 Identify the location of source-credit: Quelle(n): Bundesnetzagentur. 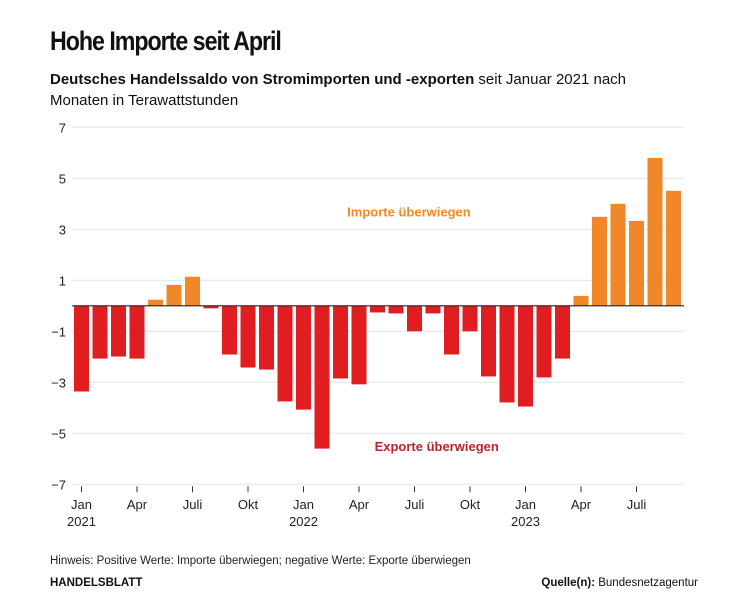
(619, 583).